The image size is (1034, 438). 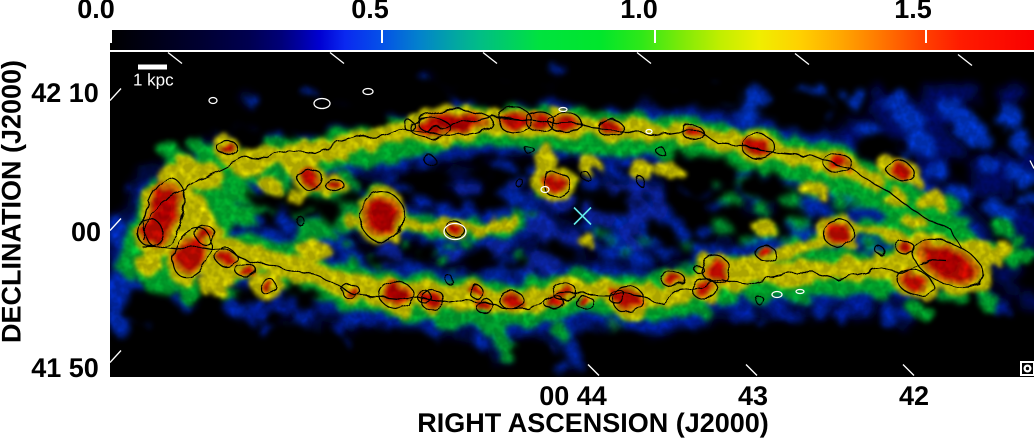 What do you see at coordinates (153, 79) in the screenshot?
I see `svg-text: 1 kpc` at bounding box center [153, 79].